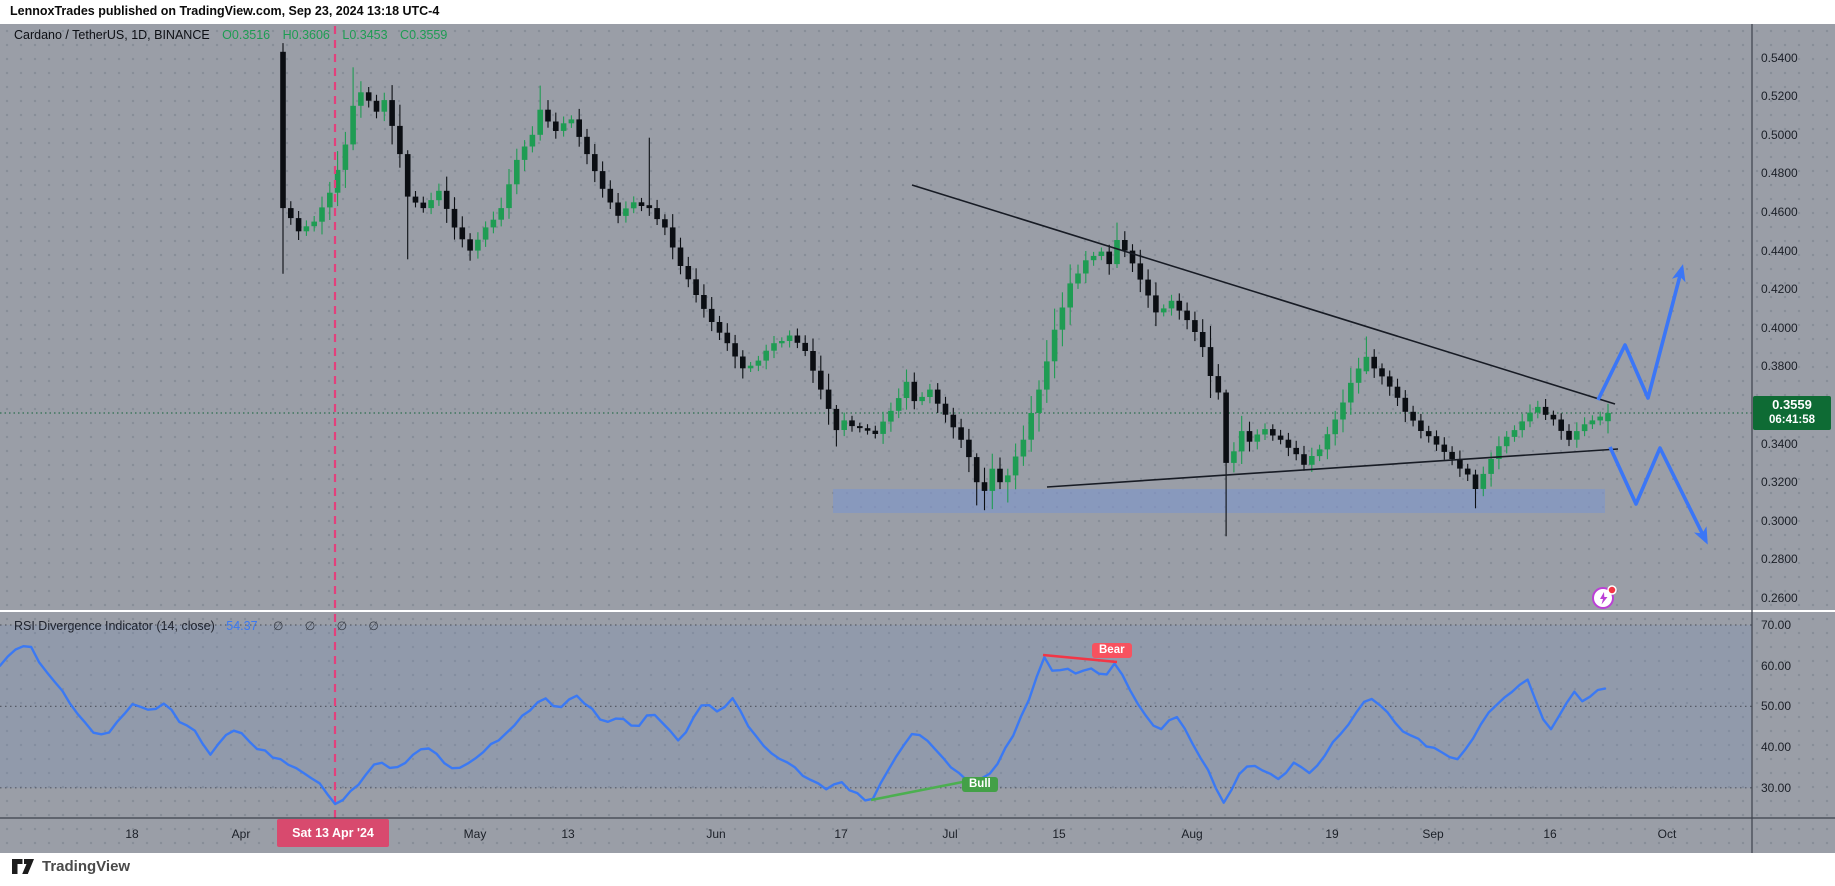 This screenshot has width=1835, height=886. I want to click on time-tick-label: Jul, so click(950, 834).